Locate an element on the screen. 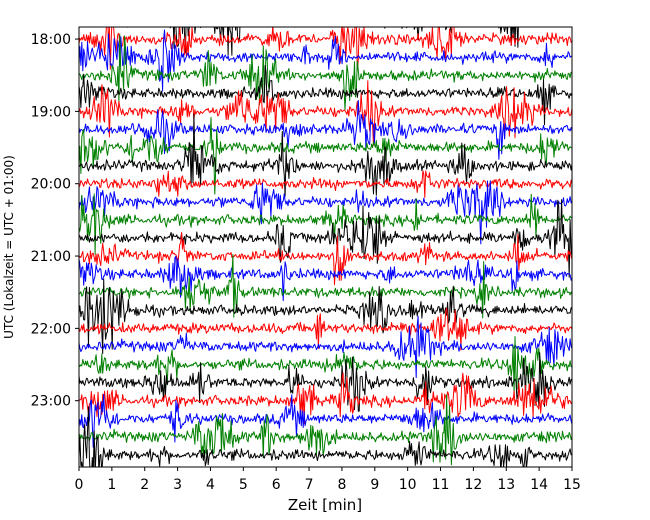 The height and width of the screenshot is (520, 650). x-tick-label: 9 is located at coordinates (374, 485).